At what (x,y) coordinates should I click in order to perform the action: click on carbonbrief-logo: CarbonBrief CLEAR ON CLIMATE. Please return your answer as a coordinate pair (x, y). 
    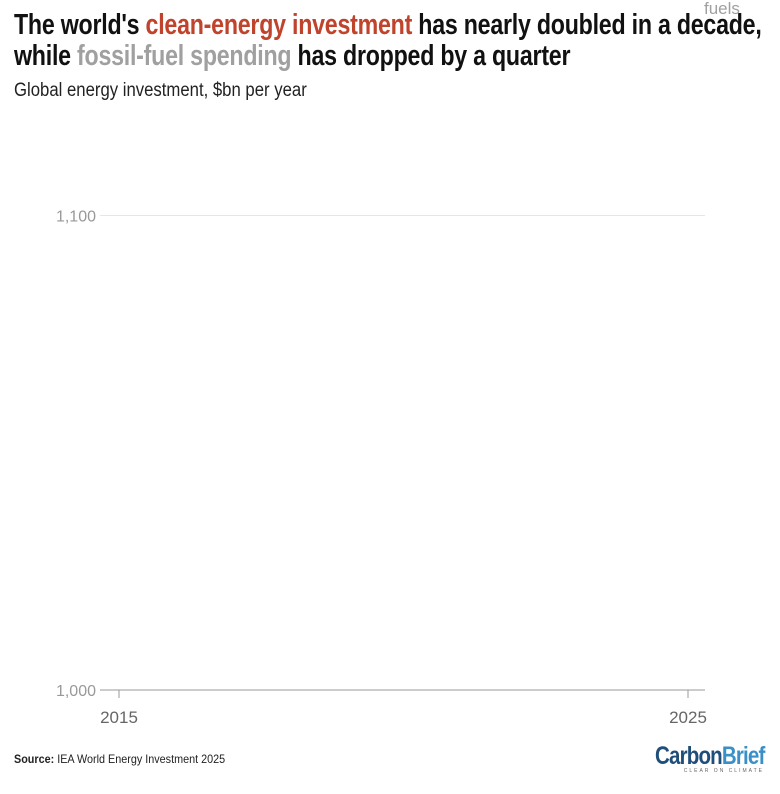
    Looking at the image, I should click on (709, 758).